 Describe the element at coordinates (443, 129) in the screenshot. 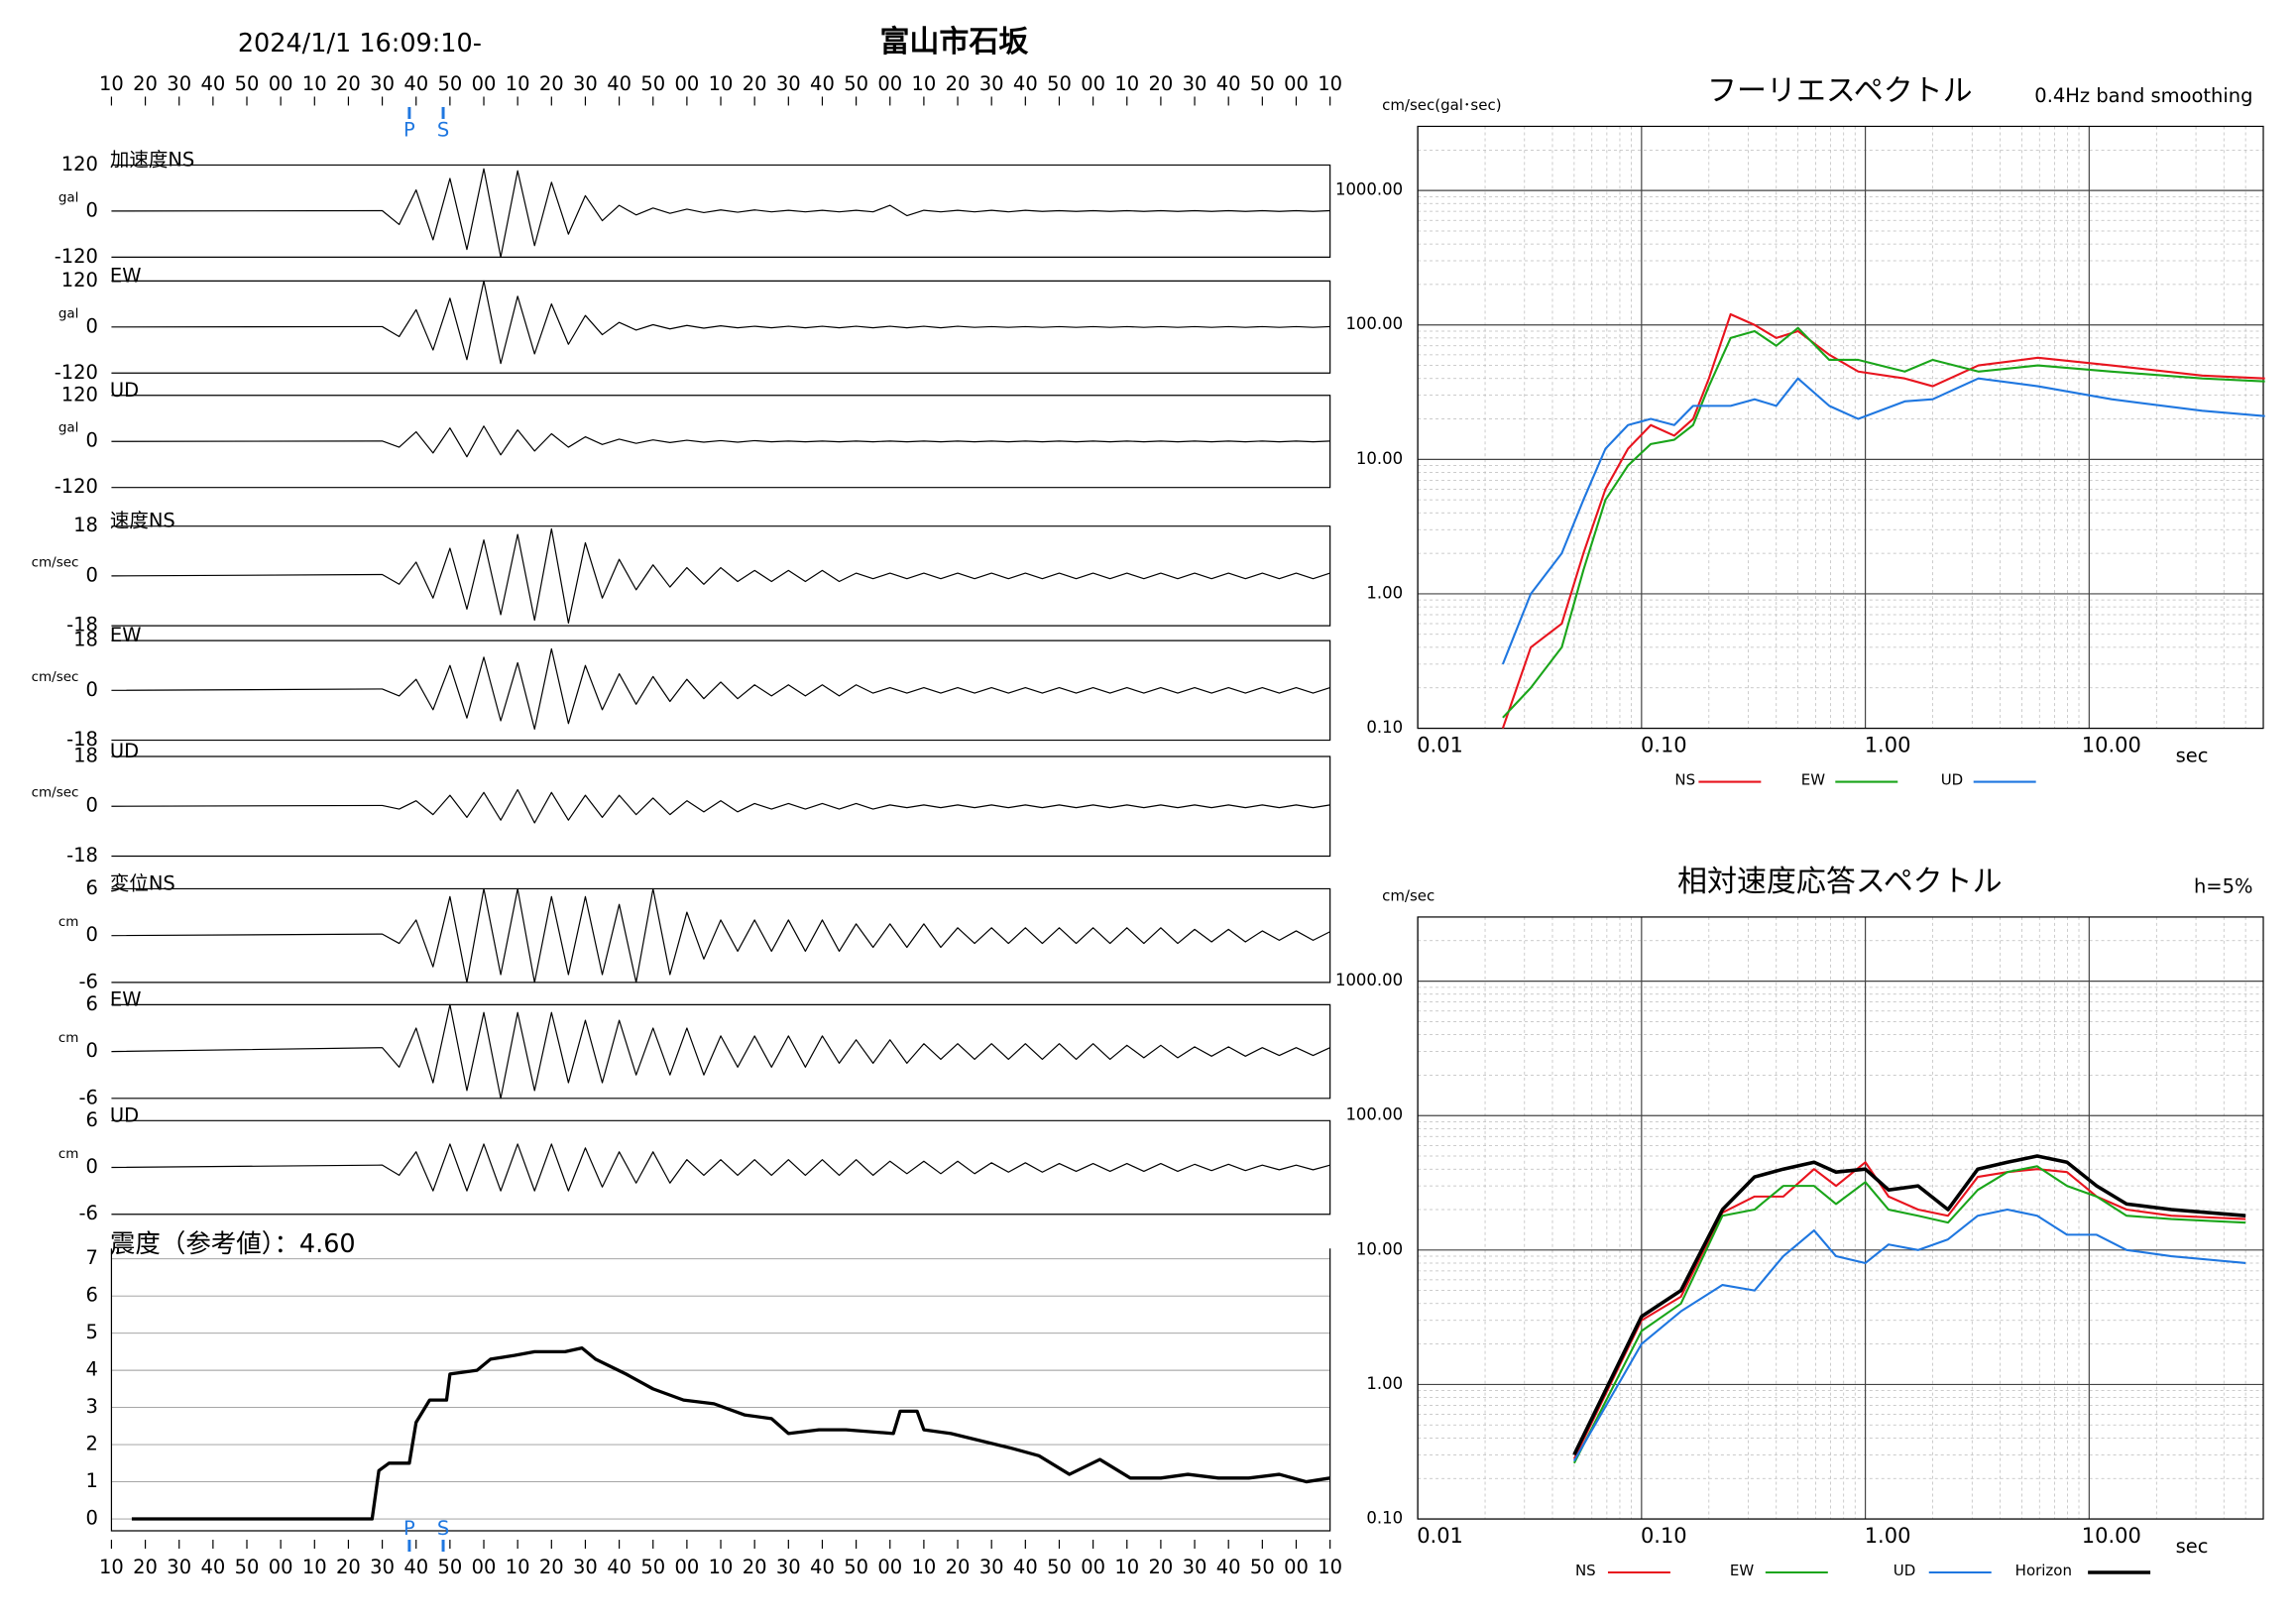

I see `phase-label: S` at that location.